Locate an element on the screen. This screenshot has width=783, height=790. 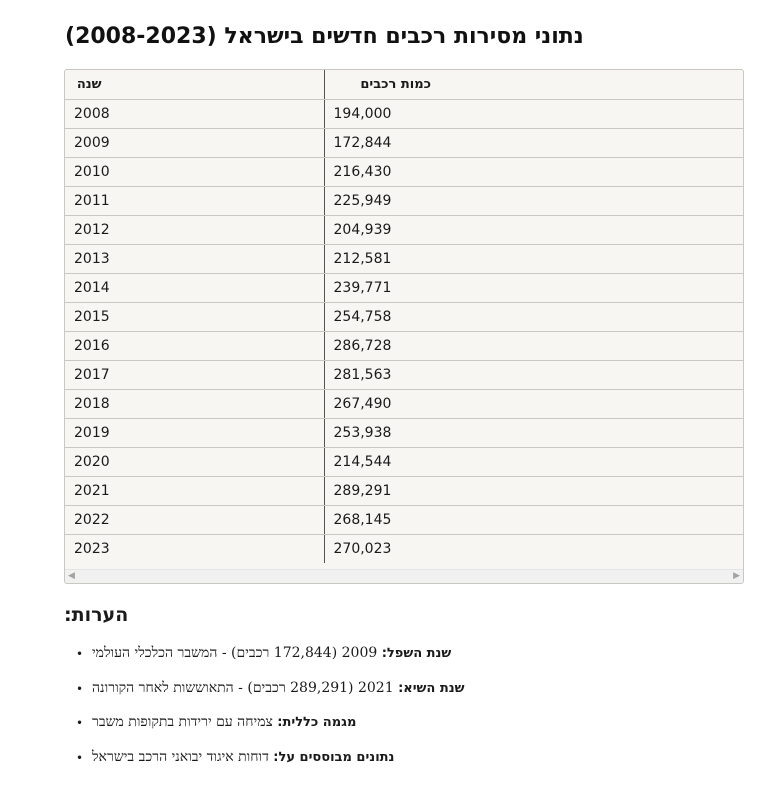
table-header-row: שנה כמות רכבים is located at coordinates (404, 85).